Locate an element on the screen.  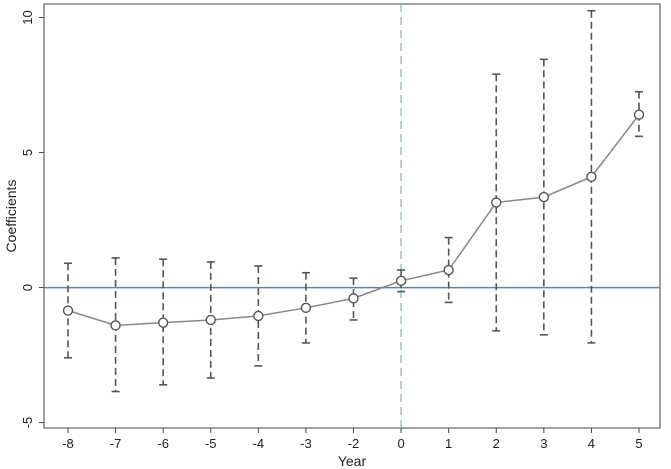
x-tick-label: -4 is located at coordinates (259, 443).